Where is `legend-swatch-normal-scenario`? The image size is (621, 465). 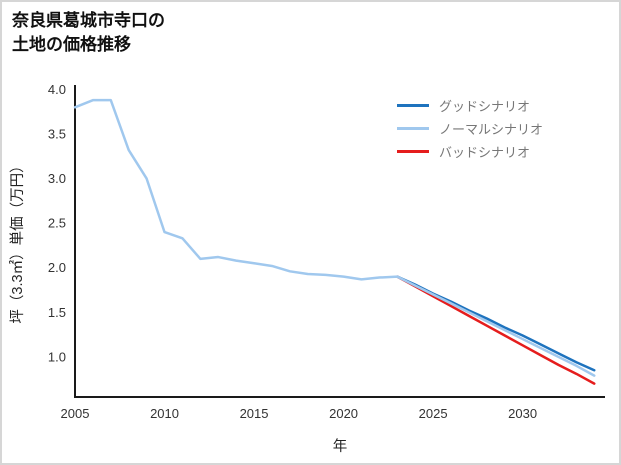
legend-swatch-normal-scenario is located at coordinates (413, 128).